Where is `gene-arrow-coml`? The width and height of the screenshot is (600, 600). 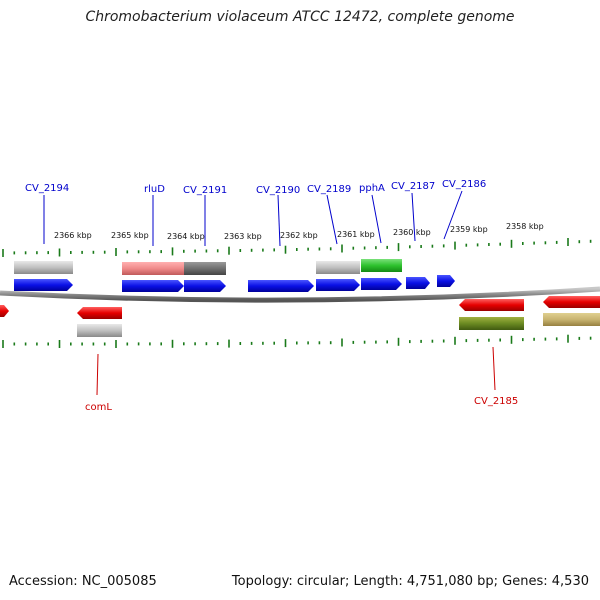 gene-arrow-coml is located at coordinates (99, 313).